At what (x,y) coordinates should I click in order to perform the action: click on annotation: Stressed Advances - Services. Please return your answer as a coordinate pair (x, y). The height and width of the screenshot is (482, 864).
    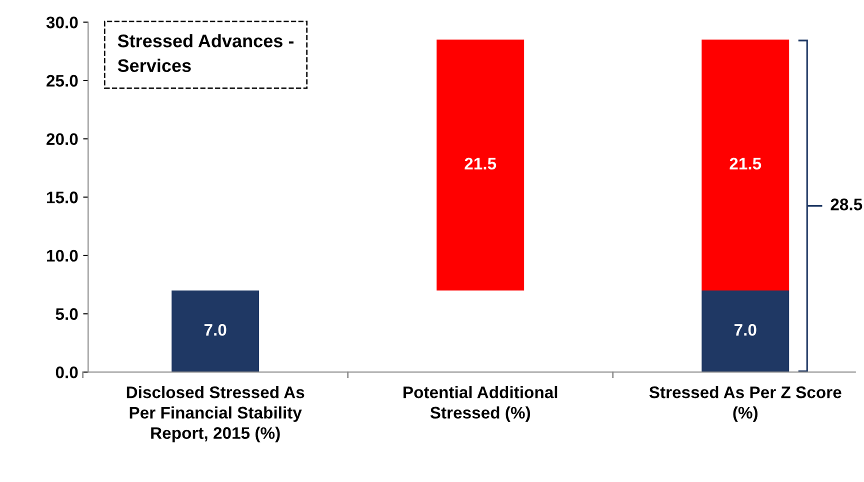
    Looking at the image, I should click on (206, 53).